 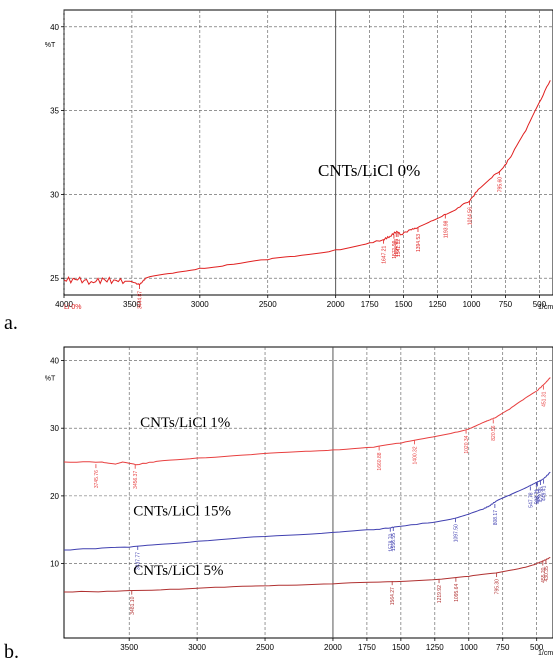 What do you see at coordinates (54, 278) in the screenshot?
I see `y-tick-label: 25` at bounding box center [54, 278].